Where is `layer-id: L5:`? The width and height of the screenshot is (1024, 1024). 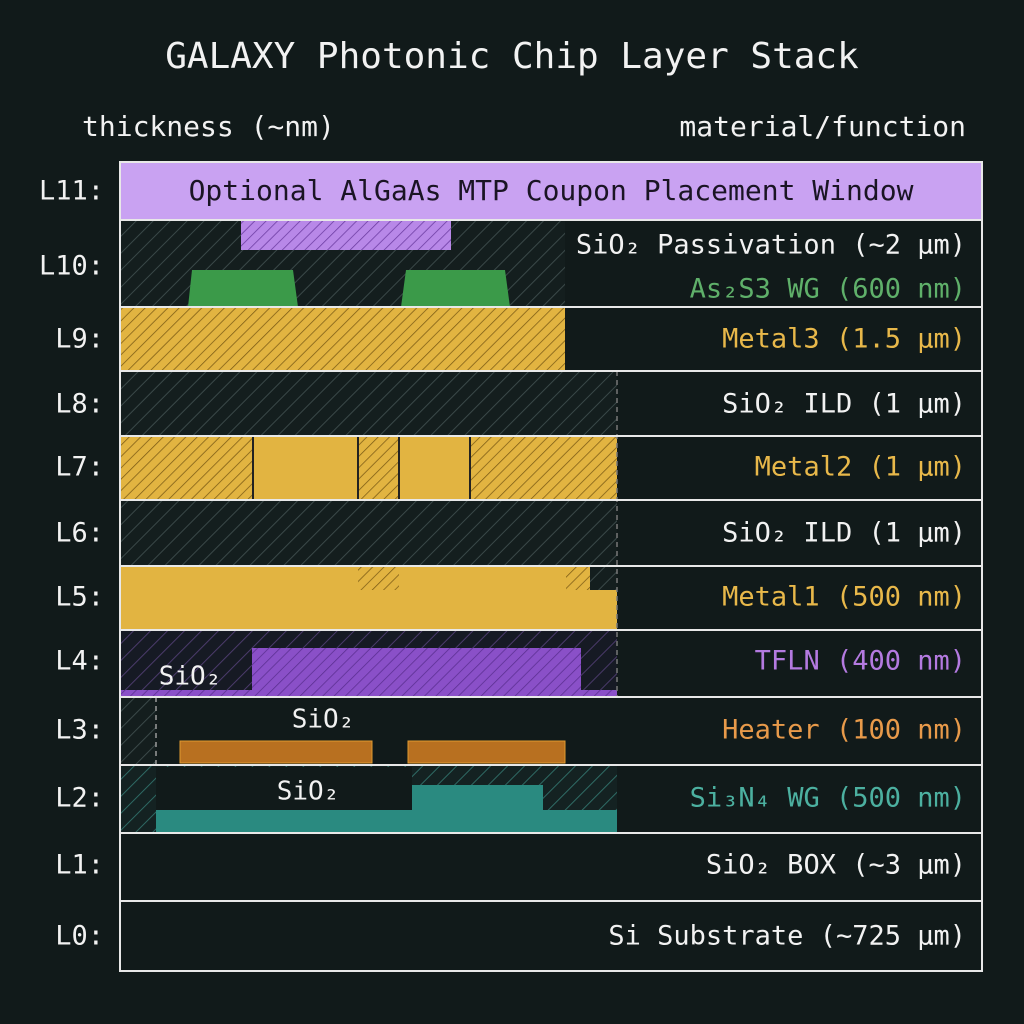
layer-id: L5: is located at coordinates (79, 597).